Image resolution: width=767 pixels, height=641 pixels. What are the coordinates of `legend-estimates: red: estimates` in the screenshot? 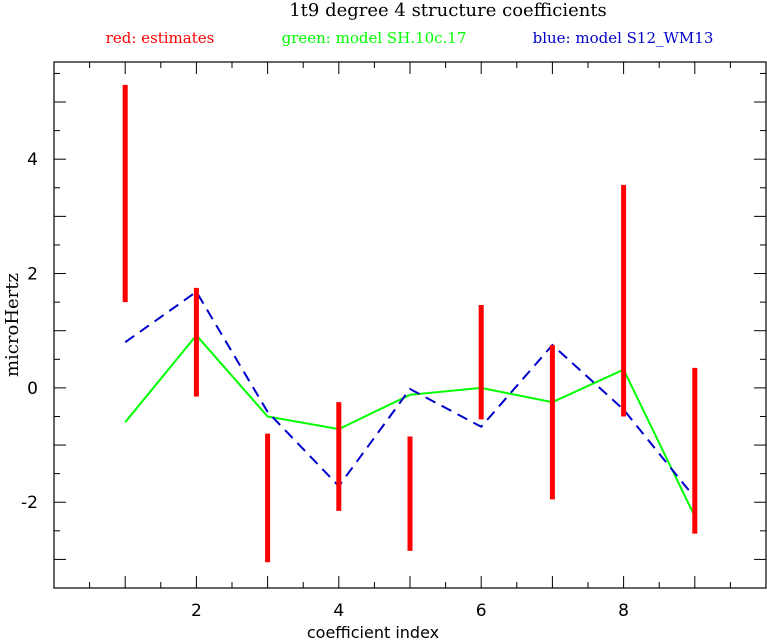 It's located at (160, 38).